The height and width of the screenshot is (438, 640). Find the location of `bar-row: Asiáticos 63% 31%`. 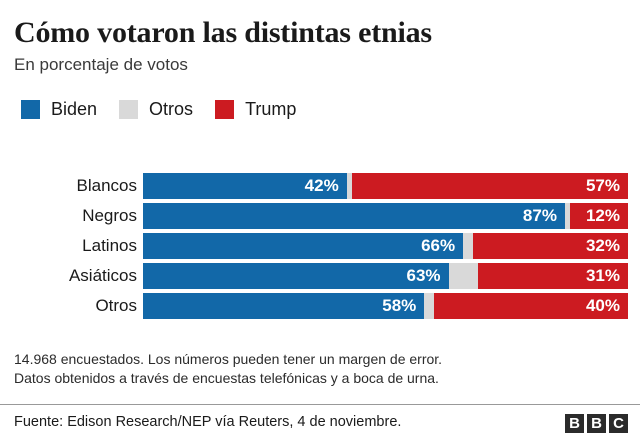

bar-row: Asiáticos 63% 31% is located at coordinates (320, 276).